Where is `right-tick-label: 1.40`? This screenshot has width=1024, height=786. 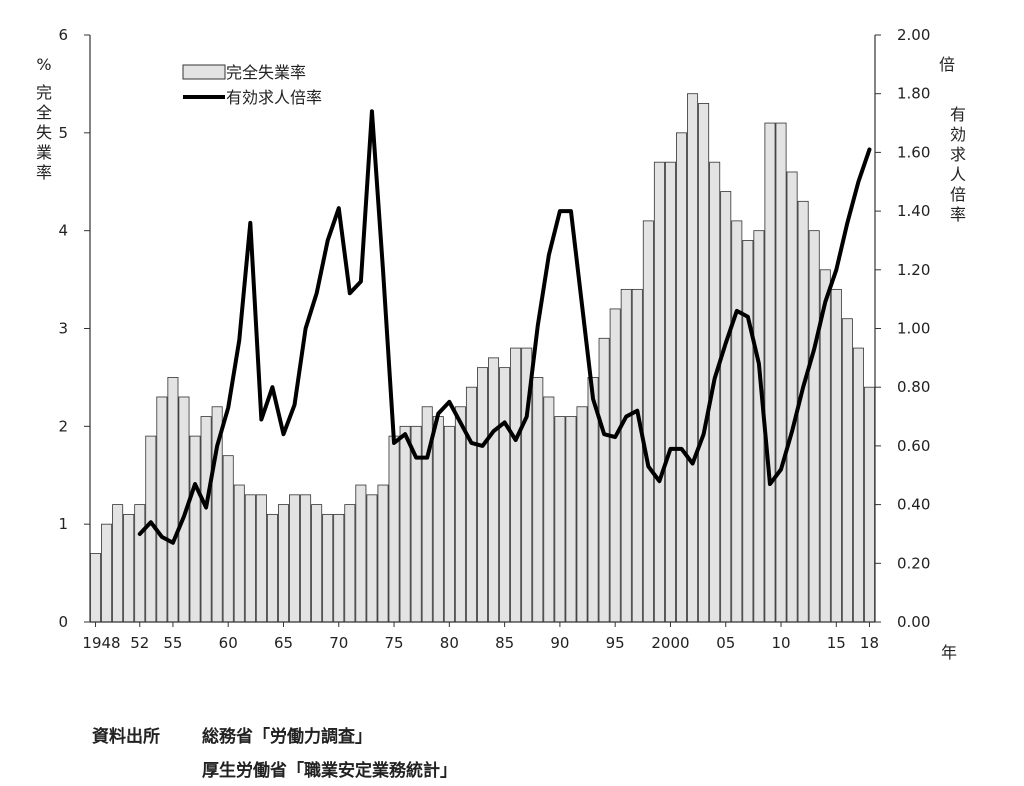 right-tick-label: 1.40 is located at coordinates (913, 211).